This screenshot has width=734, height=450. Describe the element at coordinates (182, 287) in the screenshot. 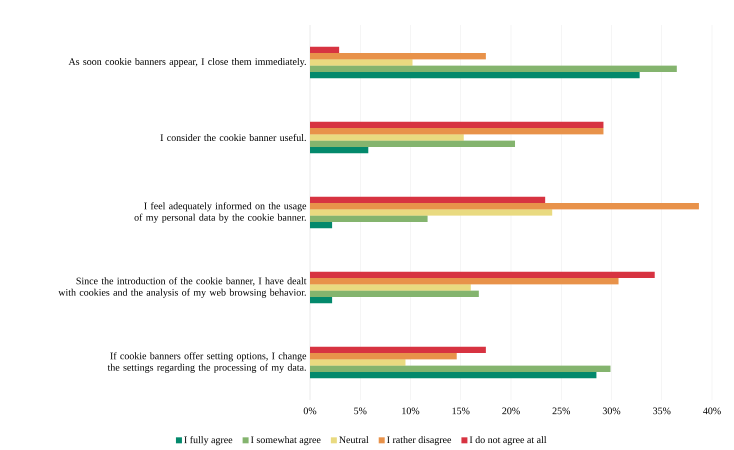

I see `y-tick-label: Since the introduction of the cookie banner, I have dealt with cookies and the analysis of my web browsing behavior.` at that location.